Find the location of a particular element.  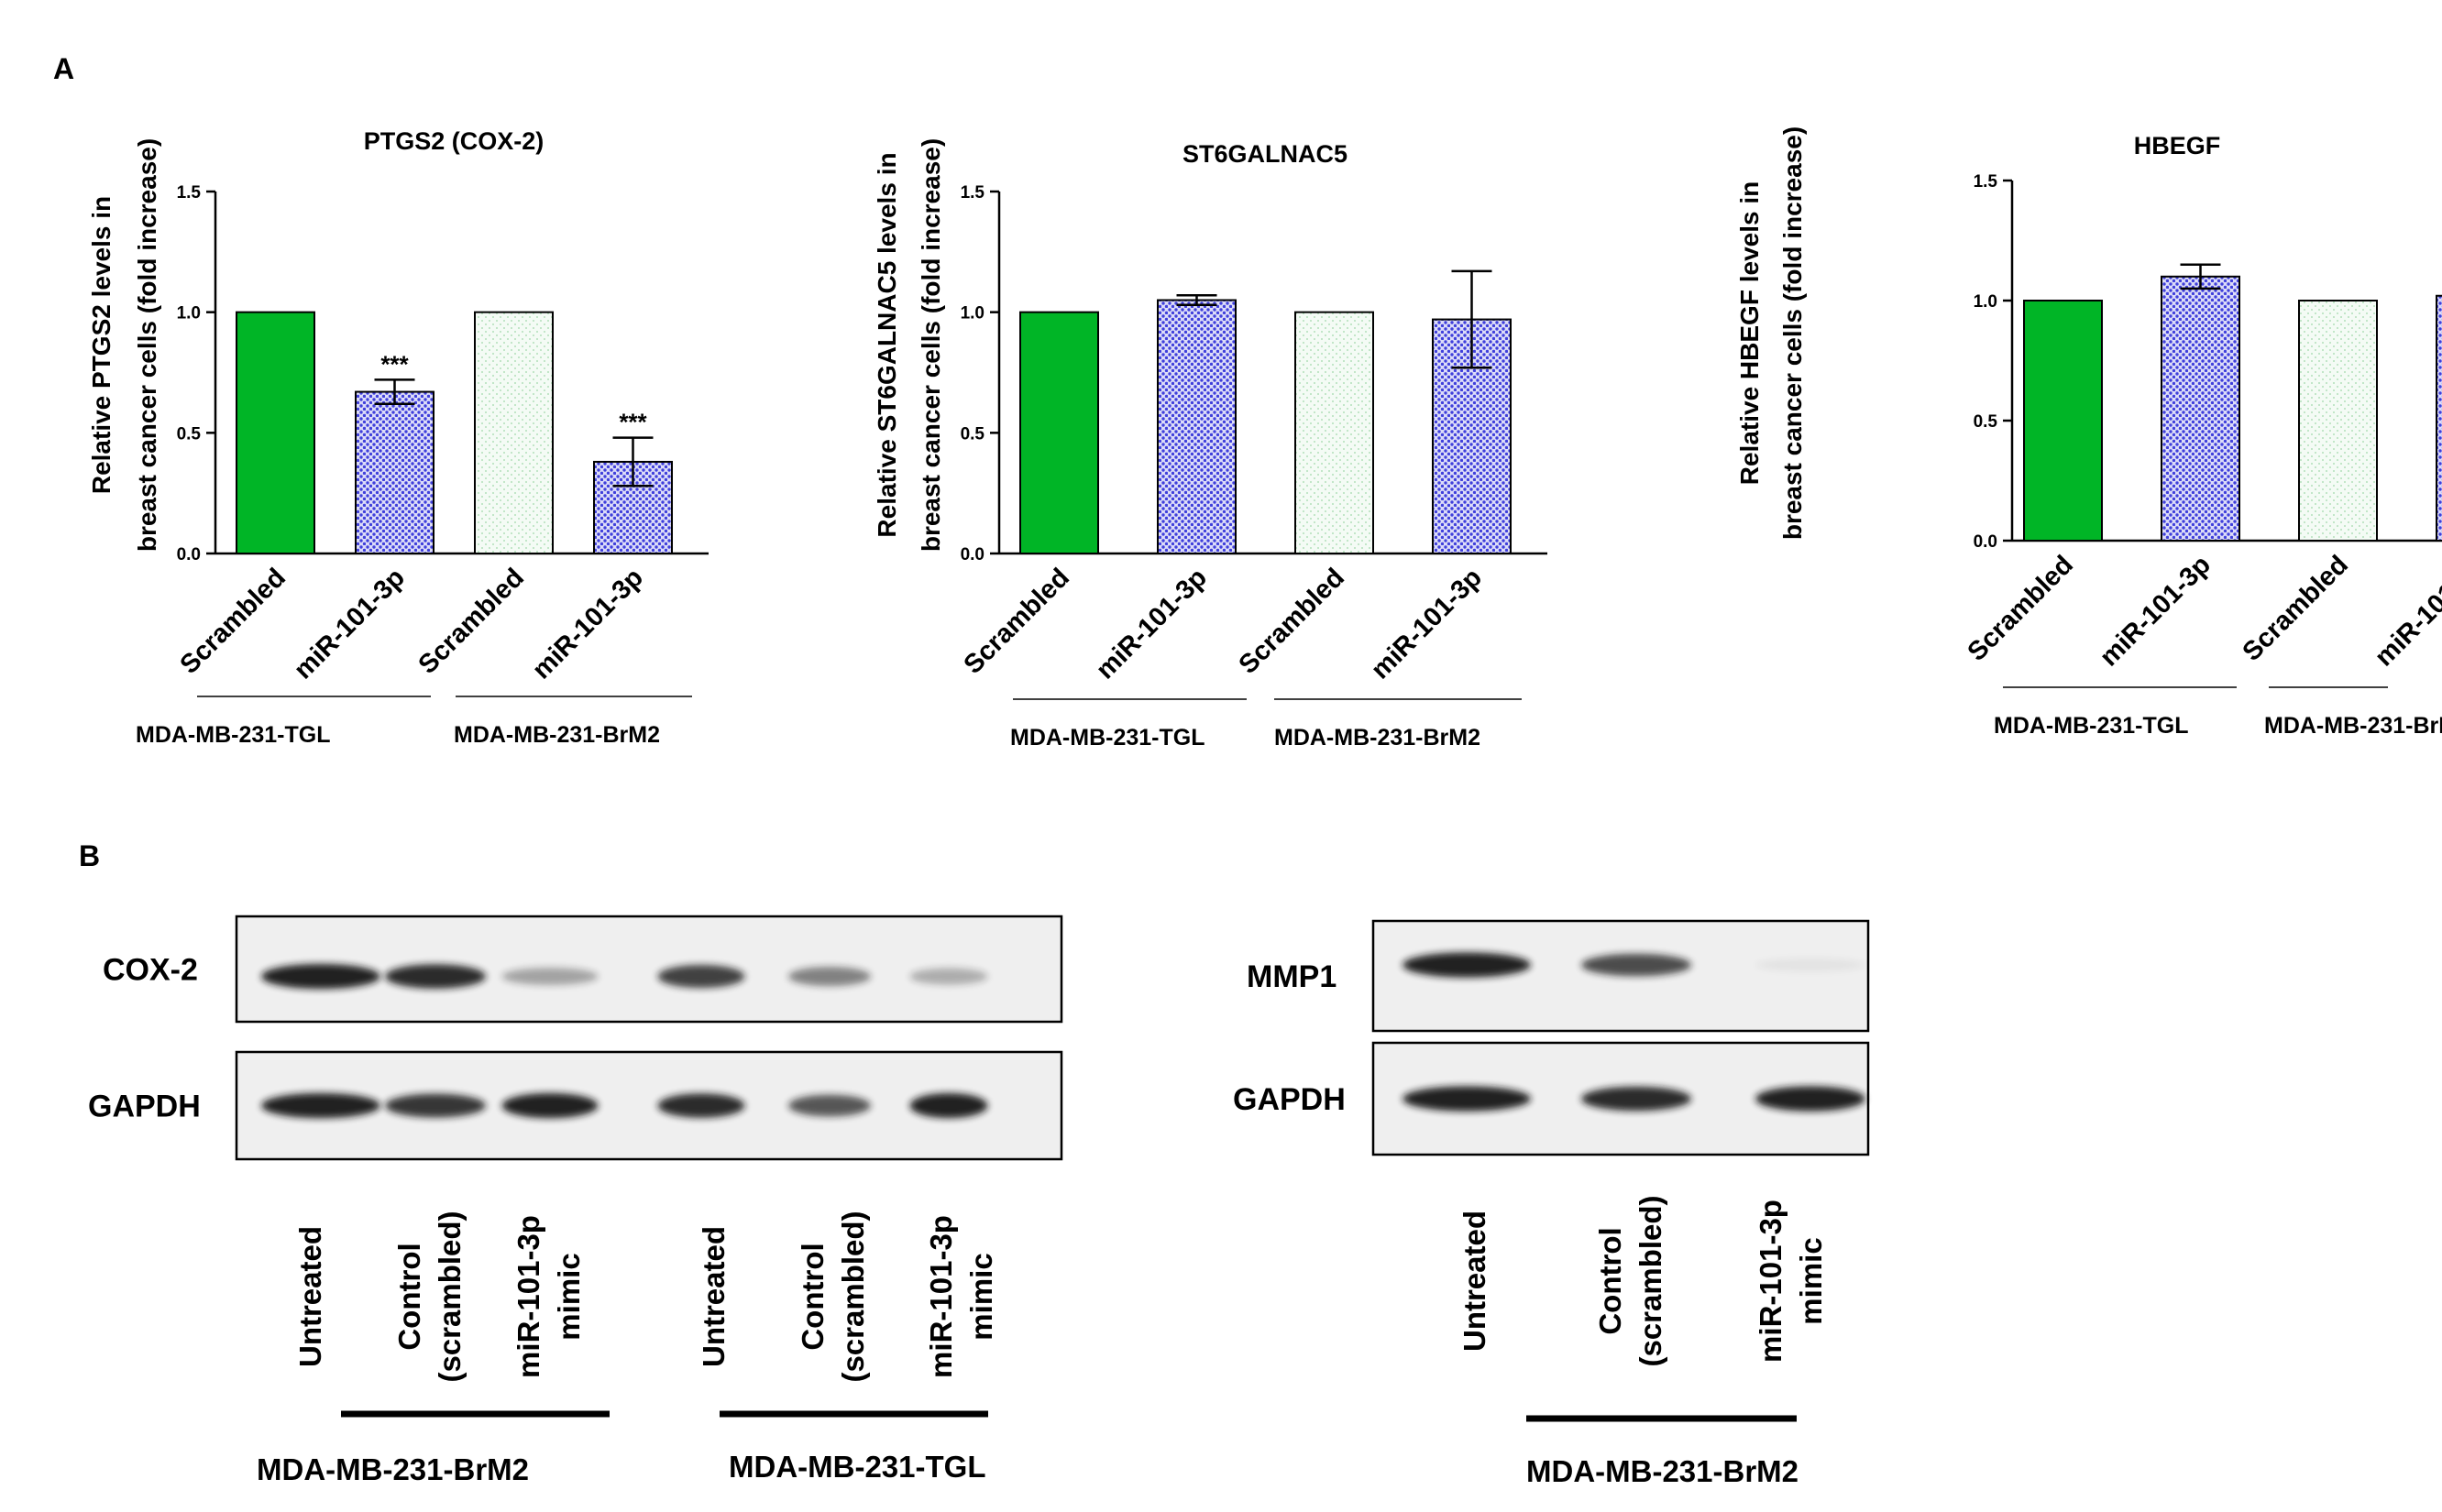

blot-row-label: COX-2 is located at coordinates (150, 970).